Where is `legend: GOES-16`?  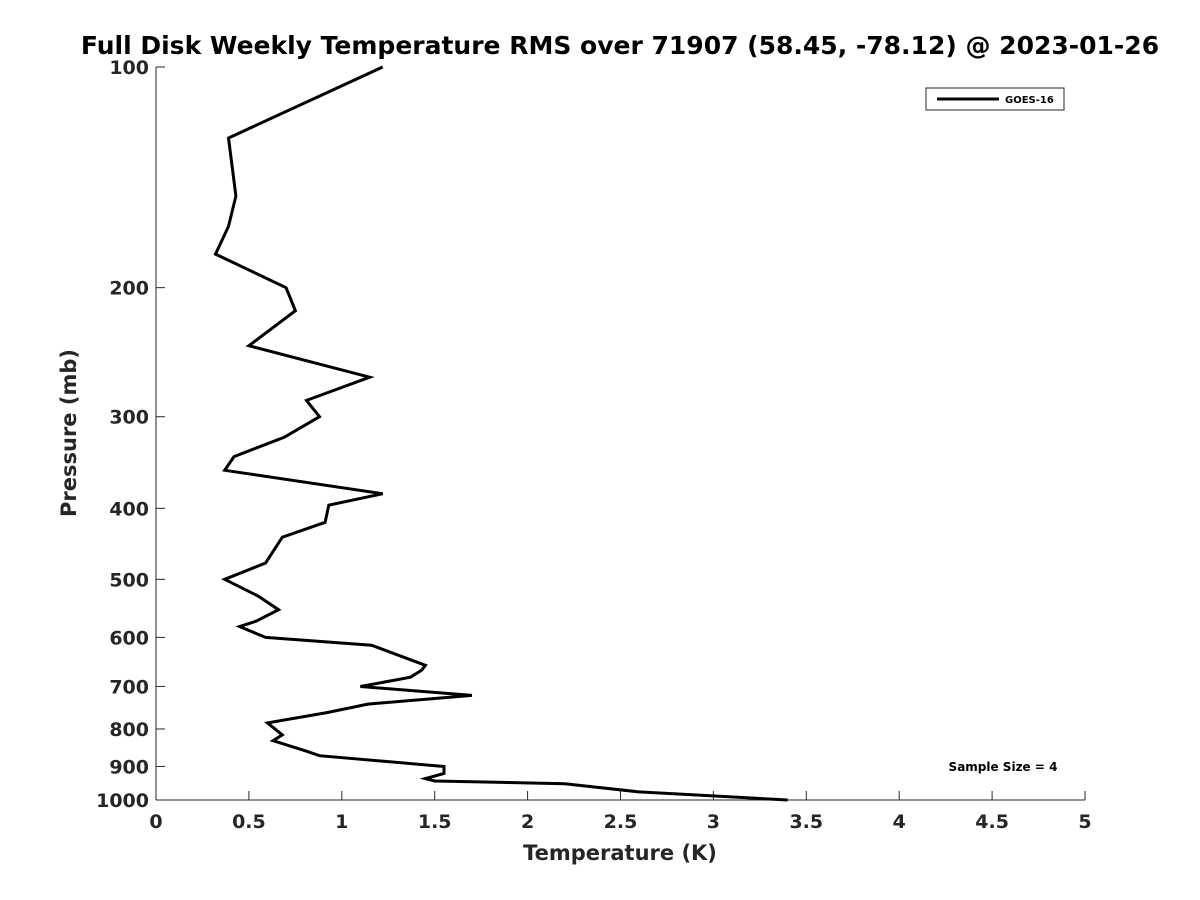
legend: GOES-16 is located at coordinates (995, 99).